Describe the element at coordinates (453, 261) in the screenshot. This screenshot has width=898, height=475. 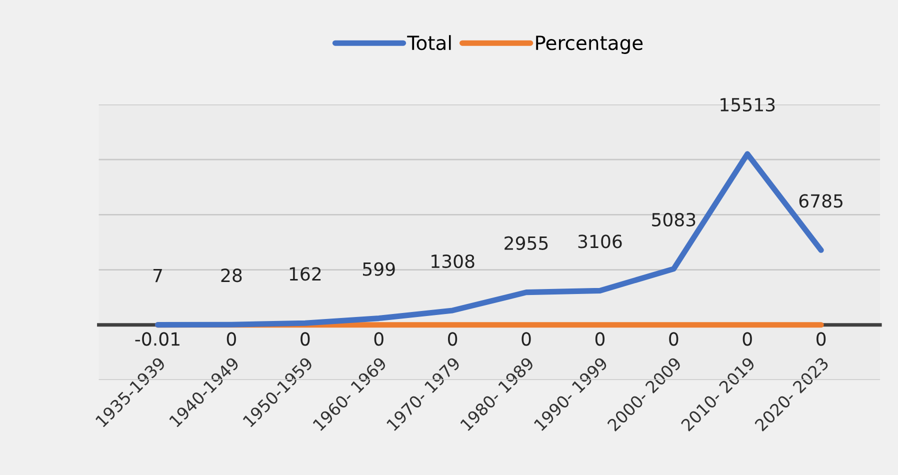
I see `data-label: 1308` at that location.